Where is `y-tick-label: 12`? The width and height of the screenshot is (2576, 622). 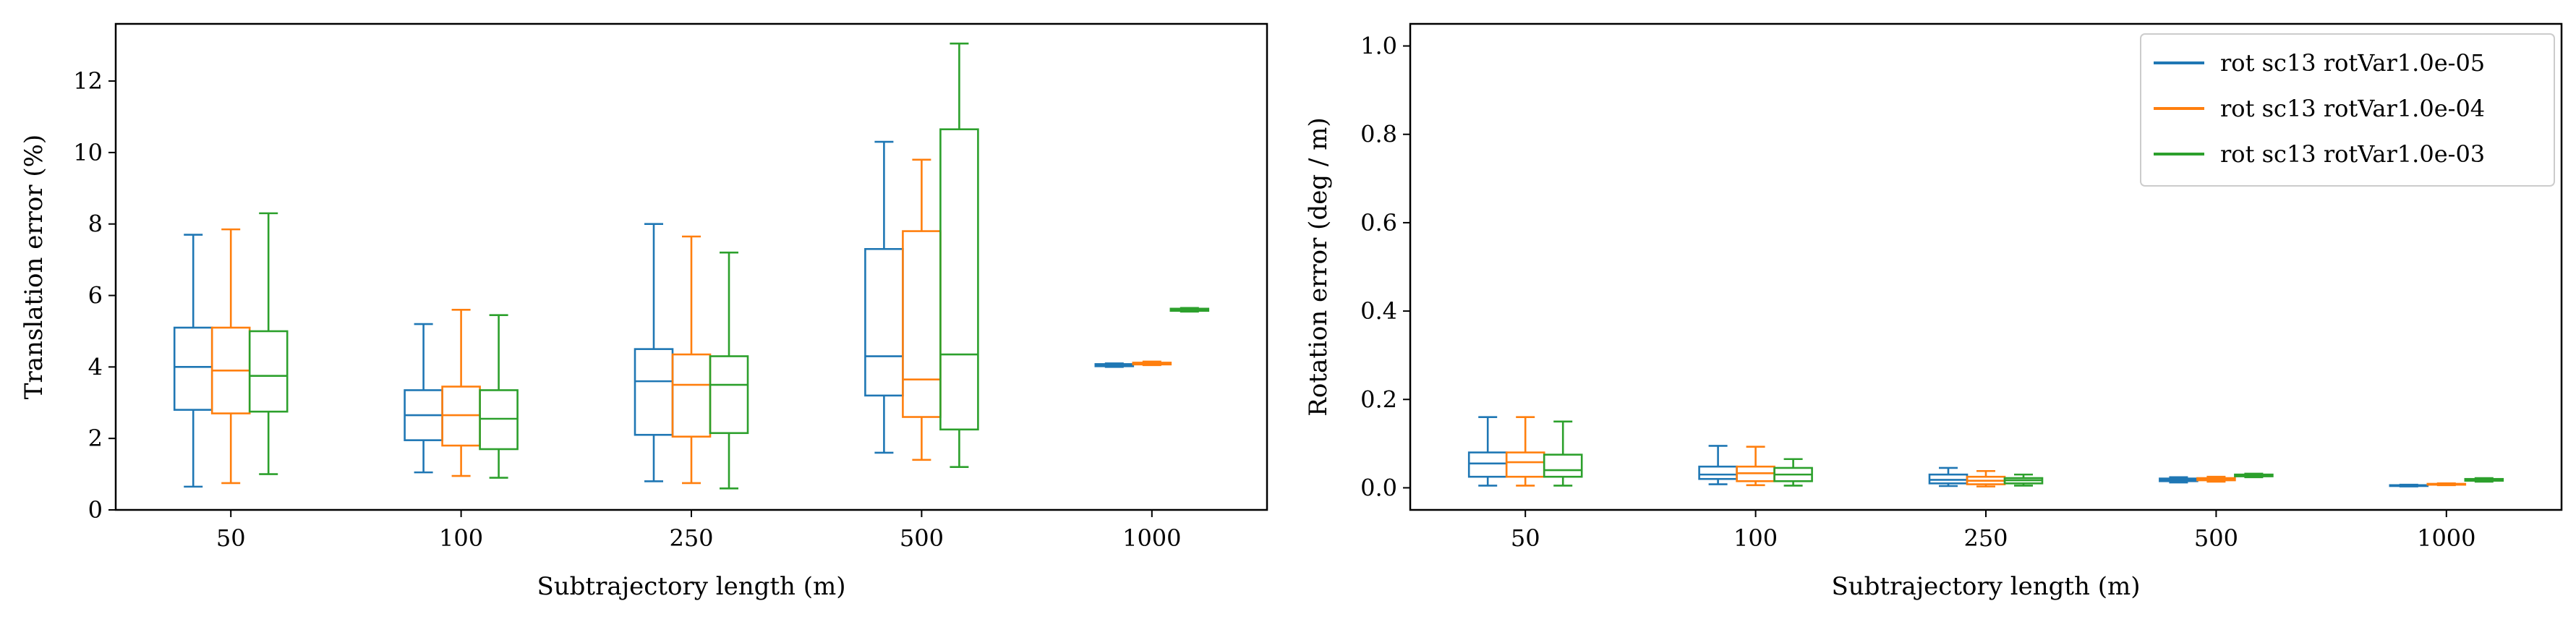 y-tick-label: 12 is located at coordinates (88, 81).